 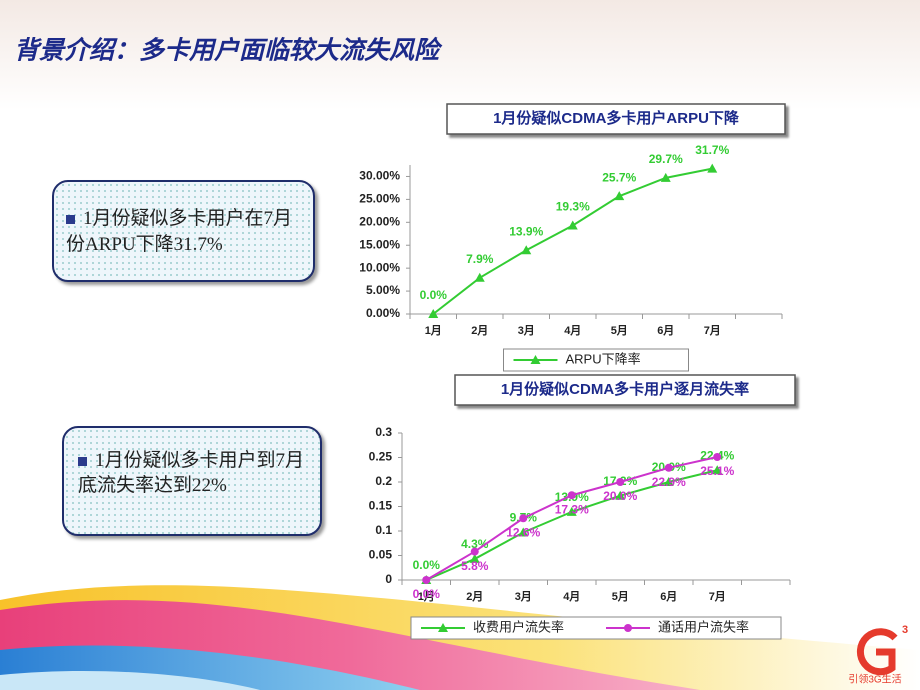 I want to click on logo-mark: 3, so click(x=905, y=630).